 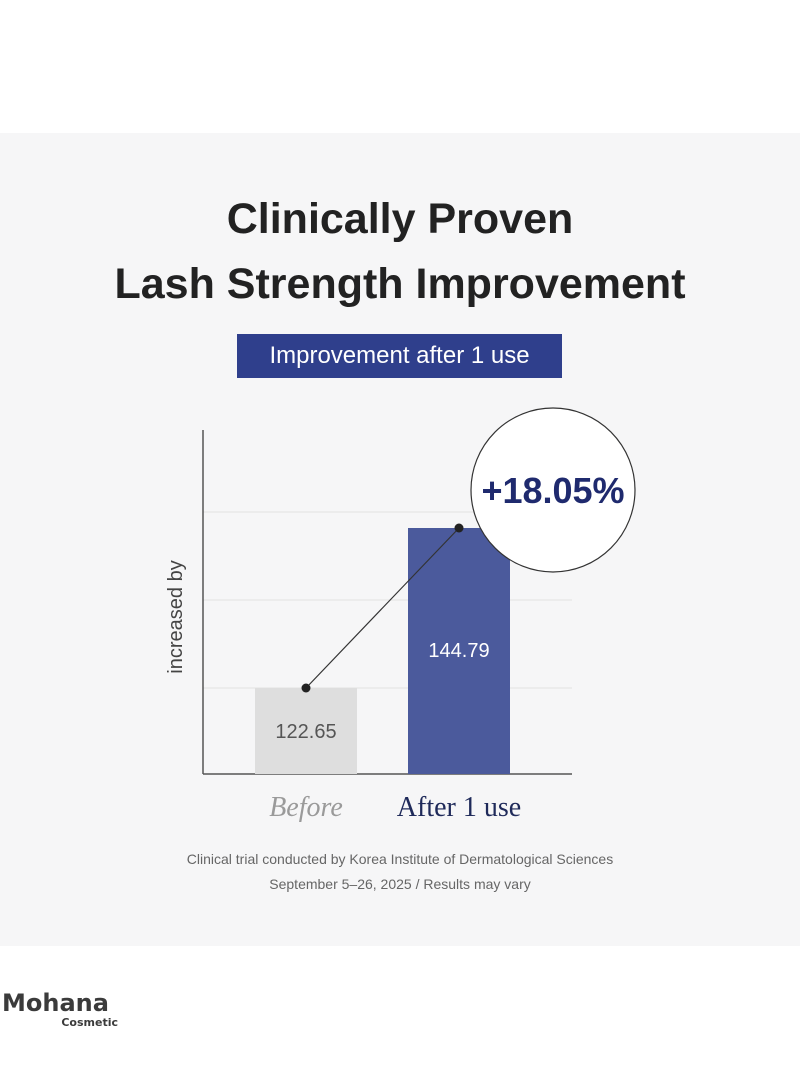 I want to click on data-point-before, so click(x=306, y=688).